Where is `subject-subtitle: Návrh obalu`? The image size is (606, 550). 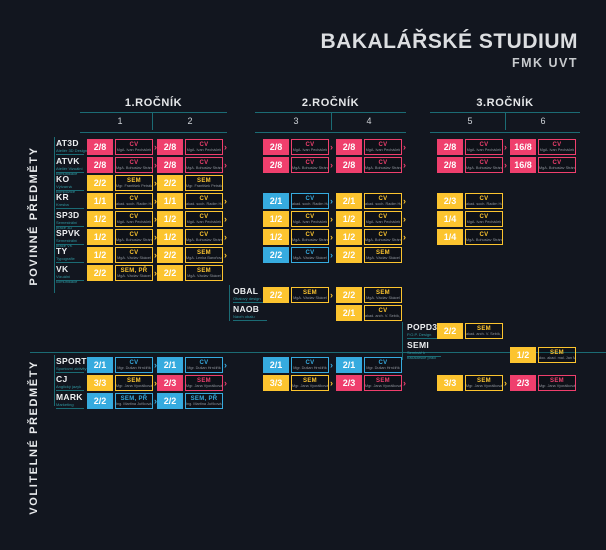 subject-subtitle: Návrh obalu is located at coordinates (244, 316).